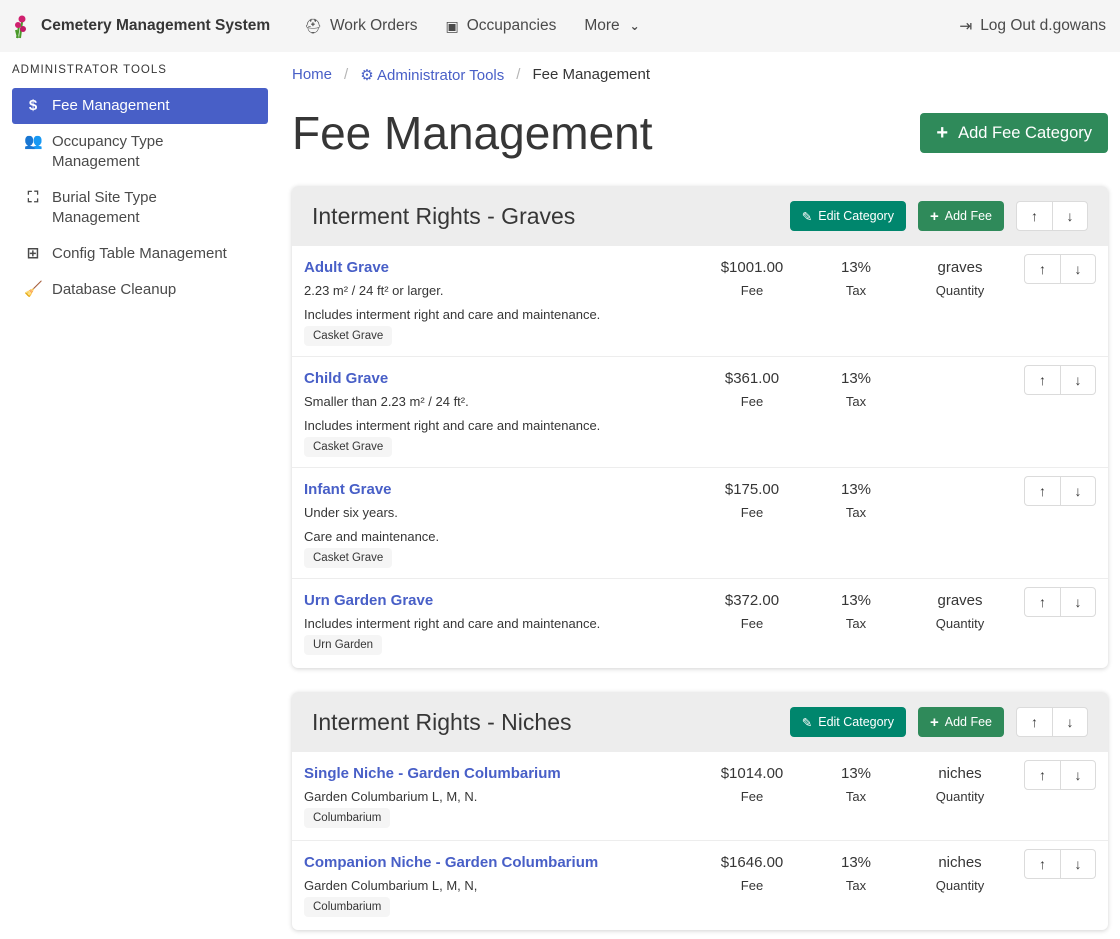 This screenshot has width=1120, height=939. Describe the element at coordinates (1032, 26) in the screenshot. I see `logout-link: ⇥ Log Out d.gowans` at that location.